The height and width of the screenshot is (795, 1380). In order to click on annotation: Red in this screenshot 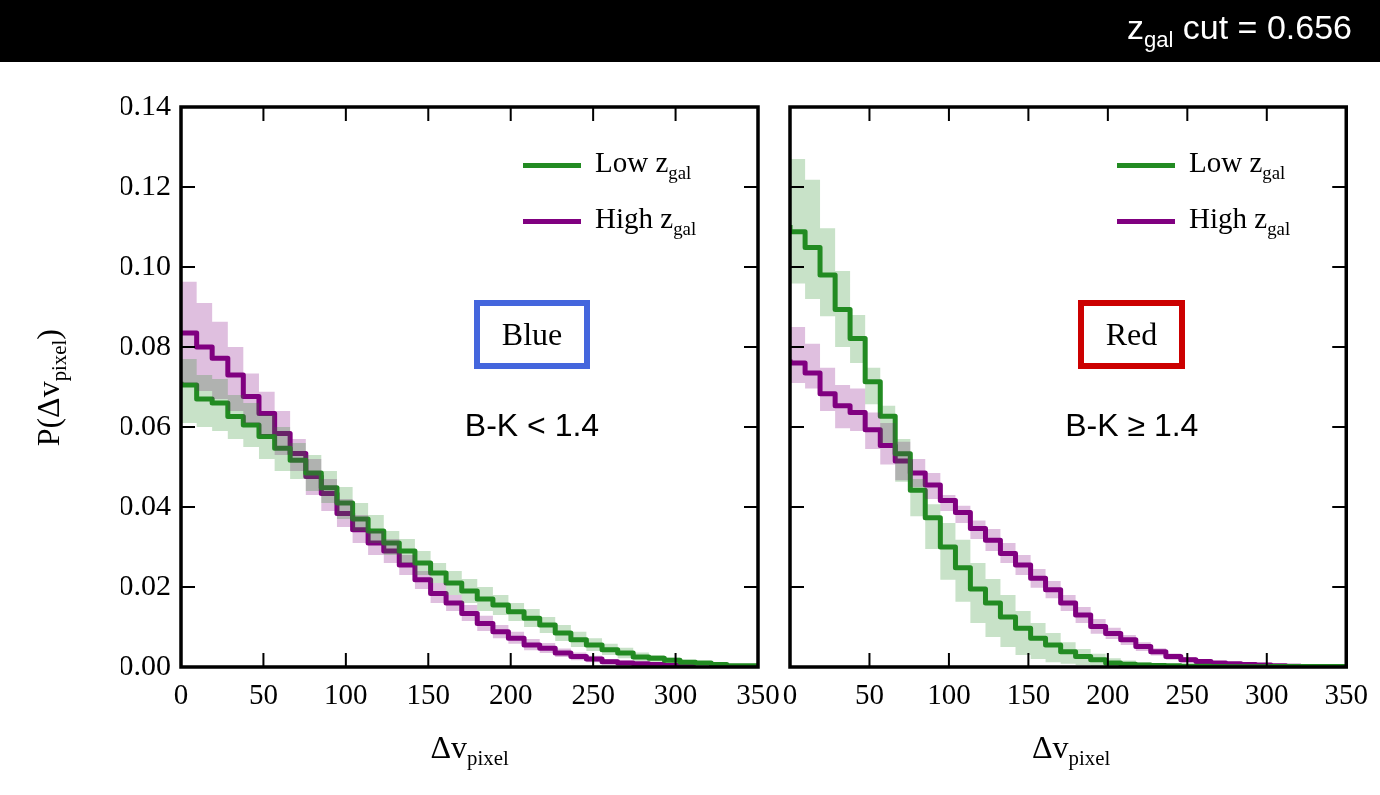, I will do `click(1131, 335)`.